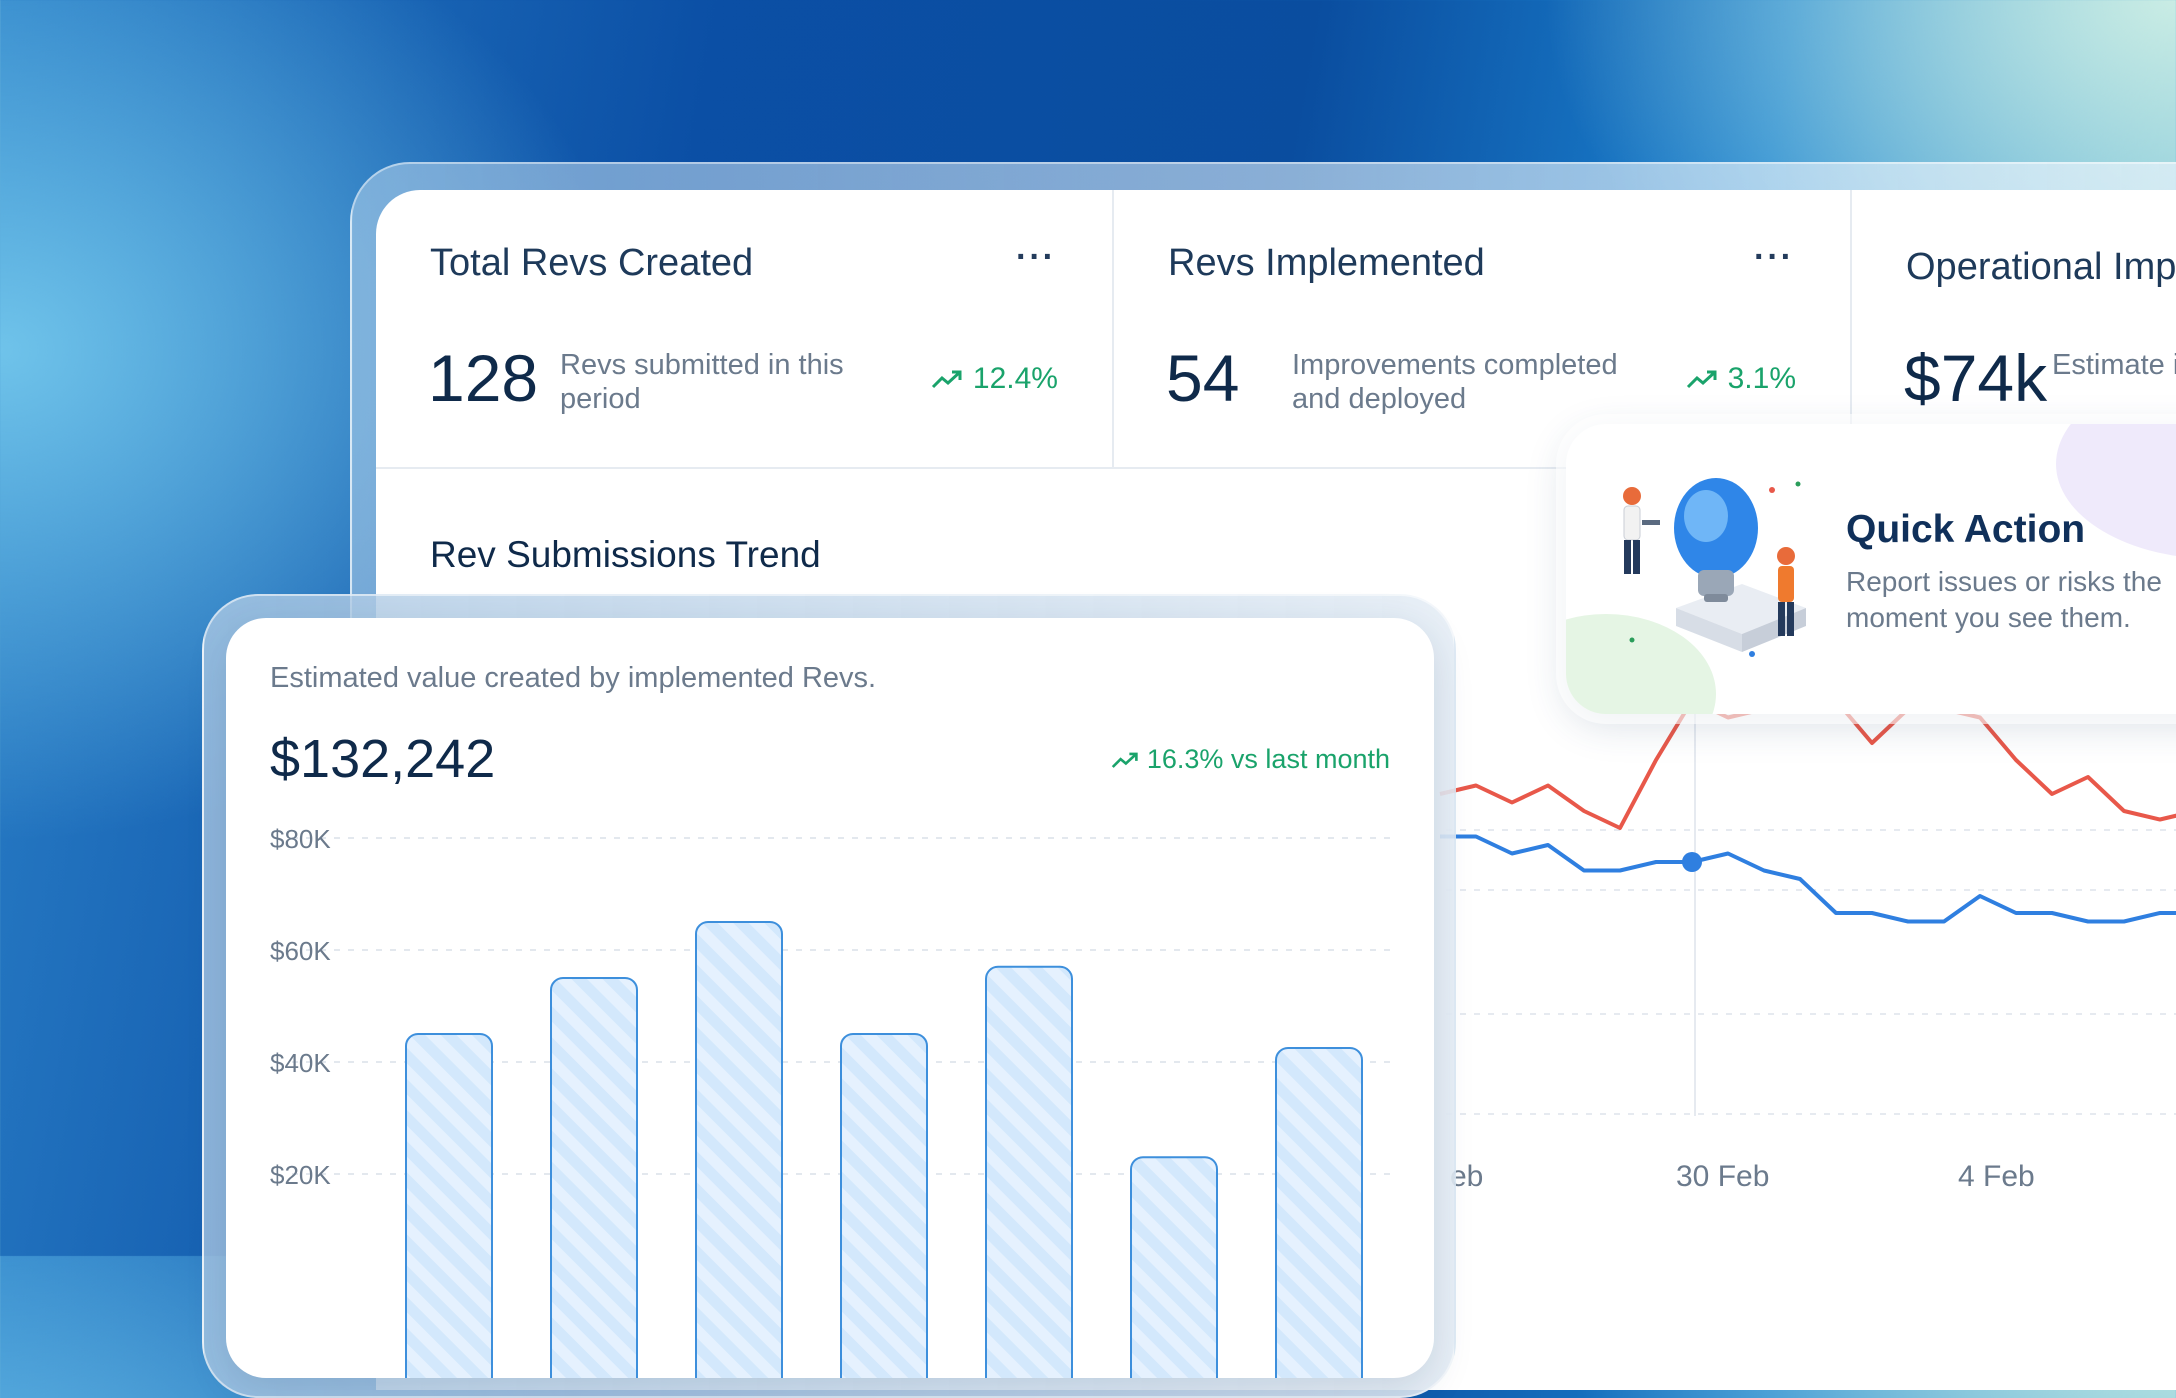 The height and width of the screenshot is (1398, 2176). What do you see at coordinates (300, 839) in the screenshot?
I see `y-tick-label: $80K` at bounding box center [300, 839].